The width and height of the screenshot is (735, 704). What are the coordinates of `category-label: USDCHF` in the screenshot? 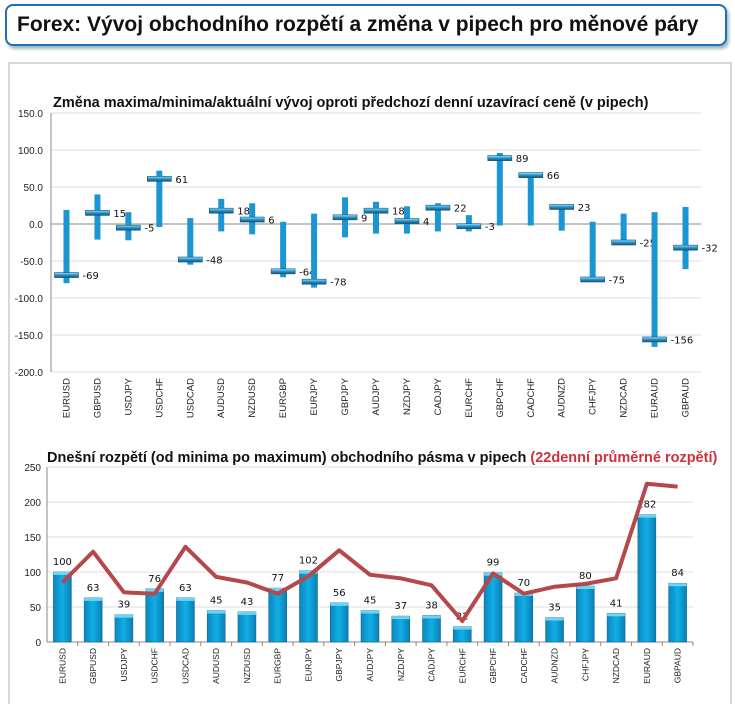 It's located at (155, 665).